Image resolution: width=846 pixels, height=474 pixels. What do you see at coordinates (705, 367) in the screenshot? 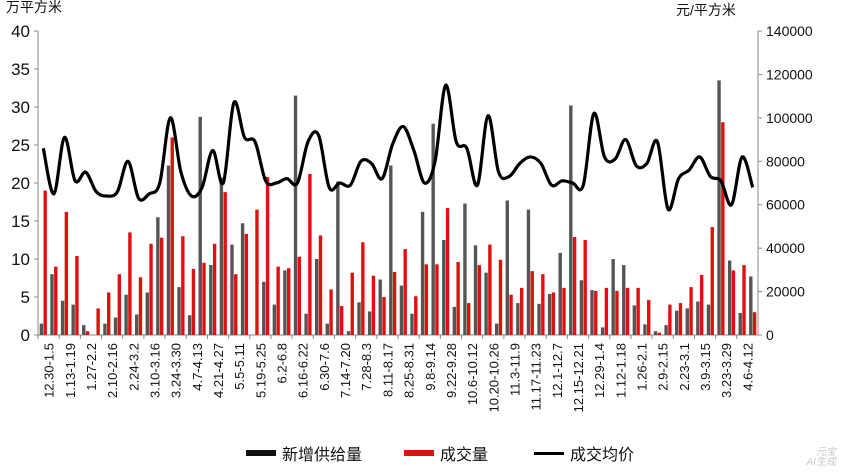
I see `x-tick-label: 3.9-3.15` at bounding box center [705, 367].